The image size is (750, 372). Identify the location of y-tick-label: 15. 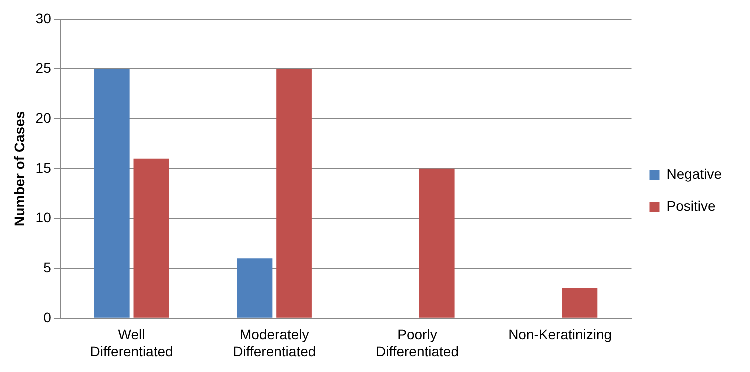
(44, 168).